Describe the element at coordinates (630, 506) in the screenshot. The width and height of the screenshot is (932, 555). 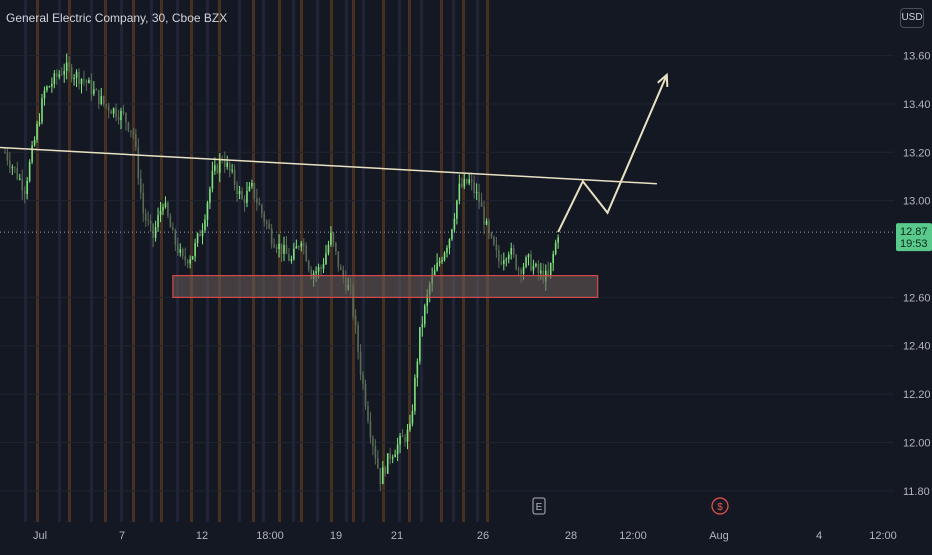
I see `event-markers: E $` at that location.